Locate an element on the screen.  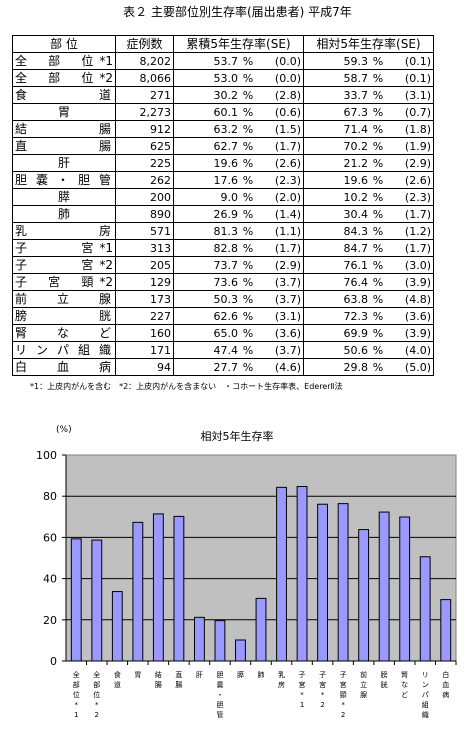
cell-cumulative-se: (2.6) is located at coordinates (280, 163).